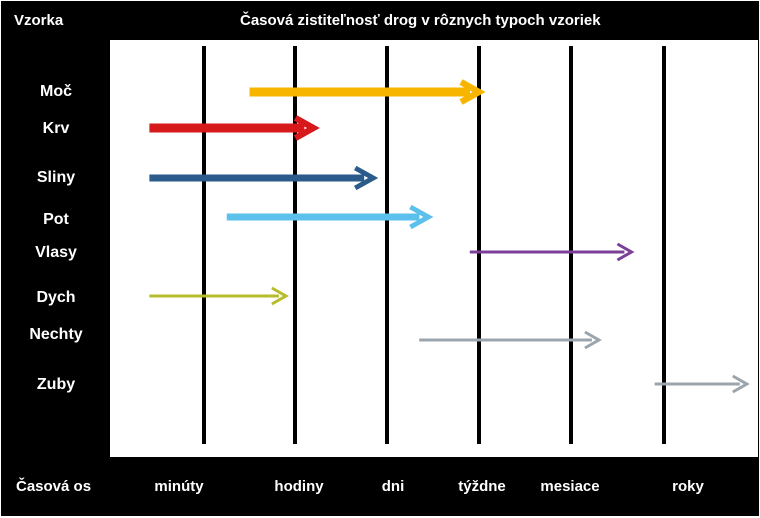  What do you see at coordinates (570, 486) in the screenshot?
I see `tick-label-4: mesiace` at bounding box center [570, 486].